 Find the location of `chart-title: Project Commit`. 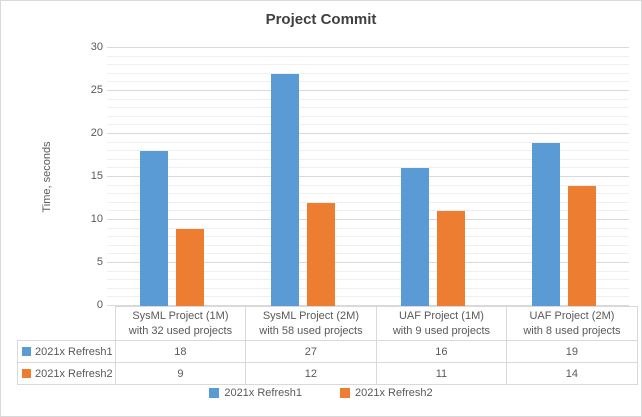

chart-title: Project Commit is located at coordinates (321, 19).